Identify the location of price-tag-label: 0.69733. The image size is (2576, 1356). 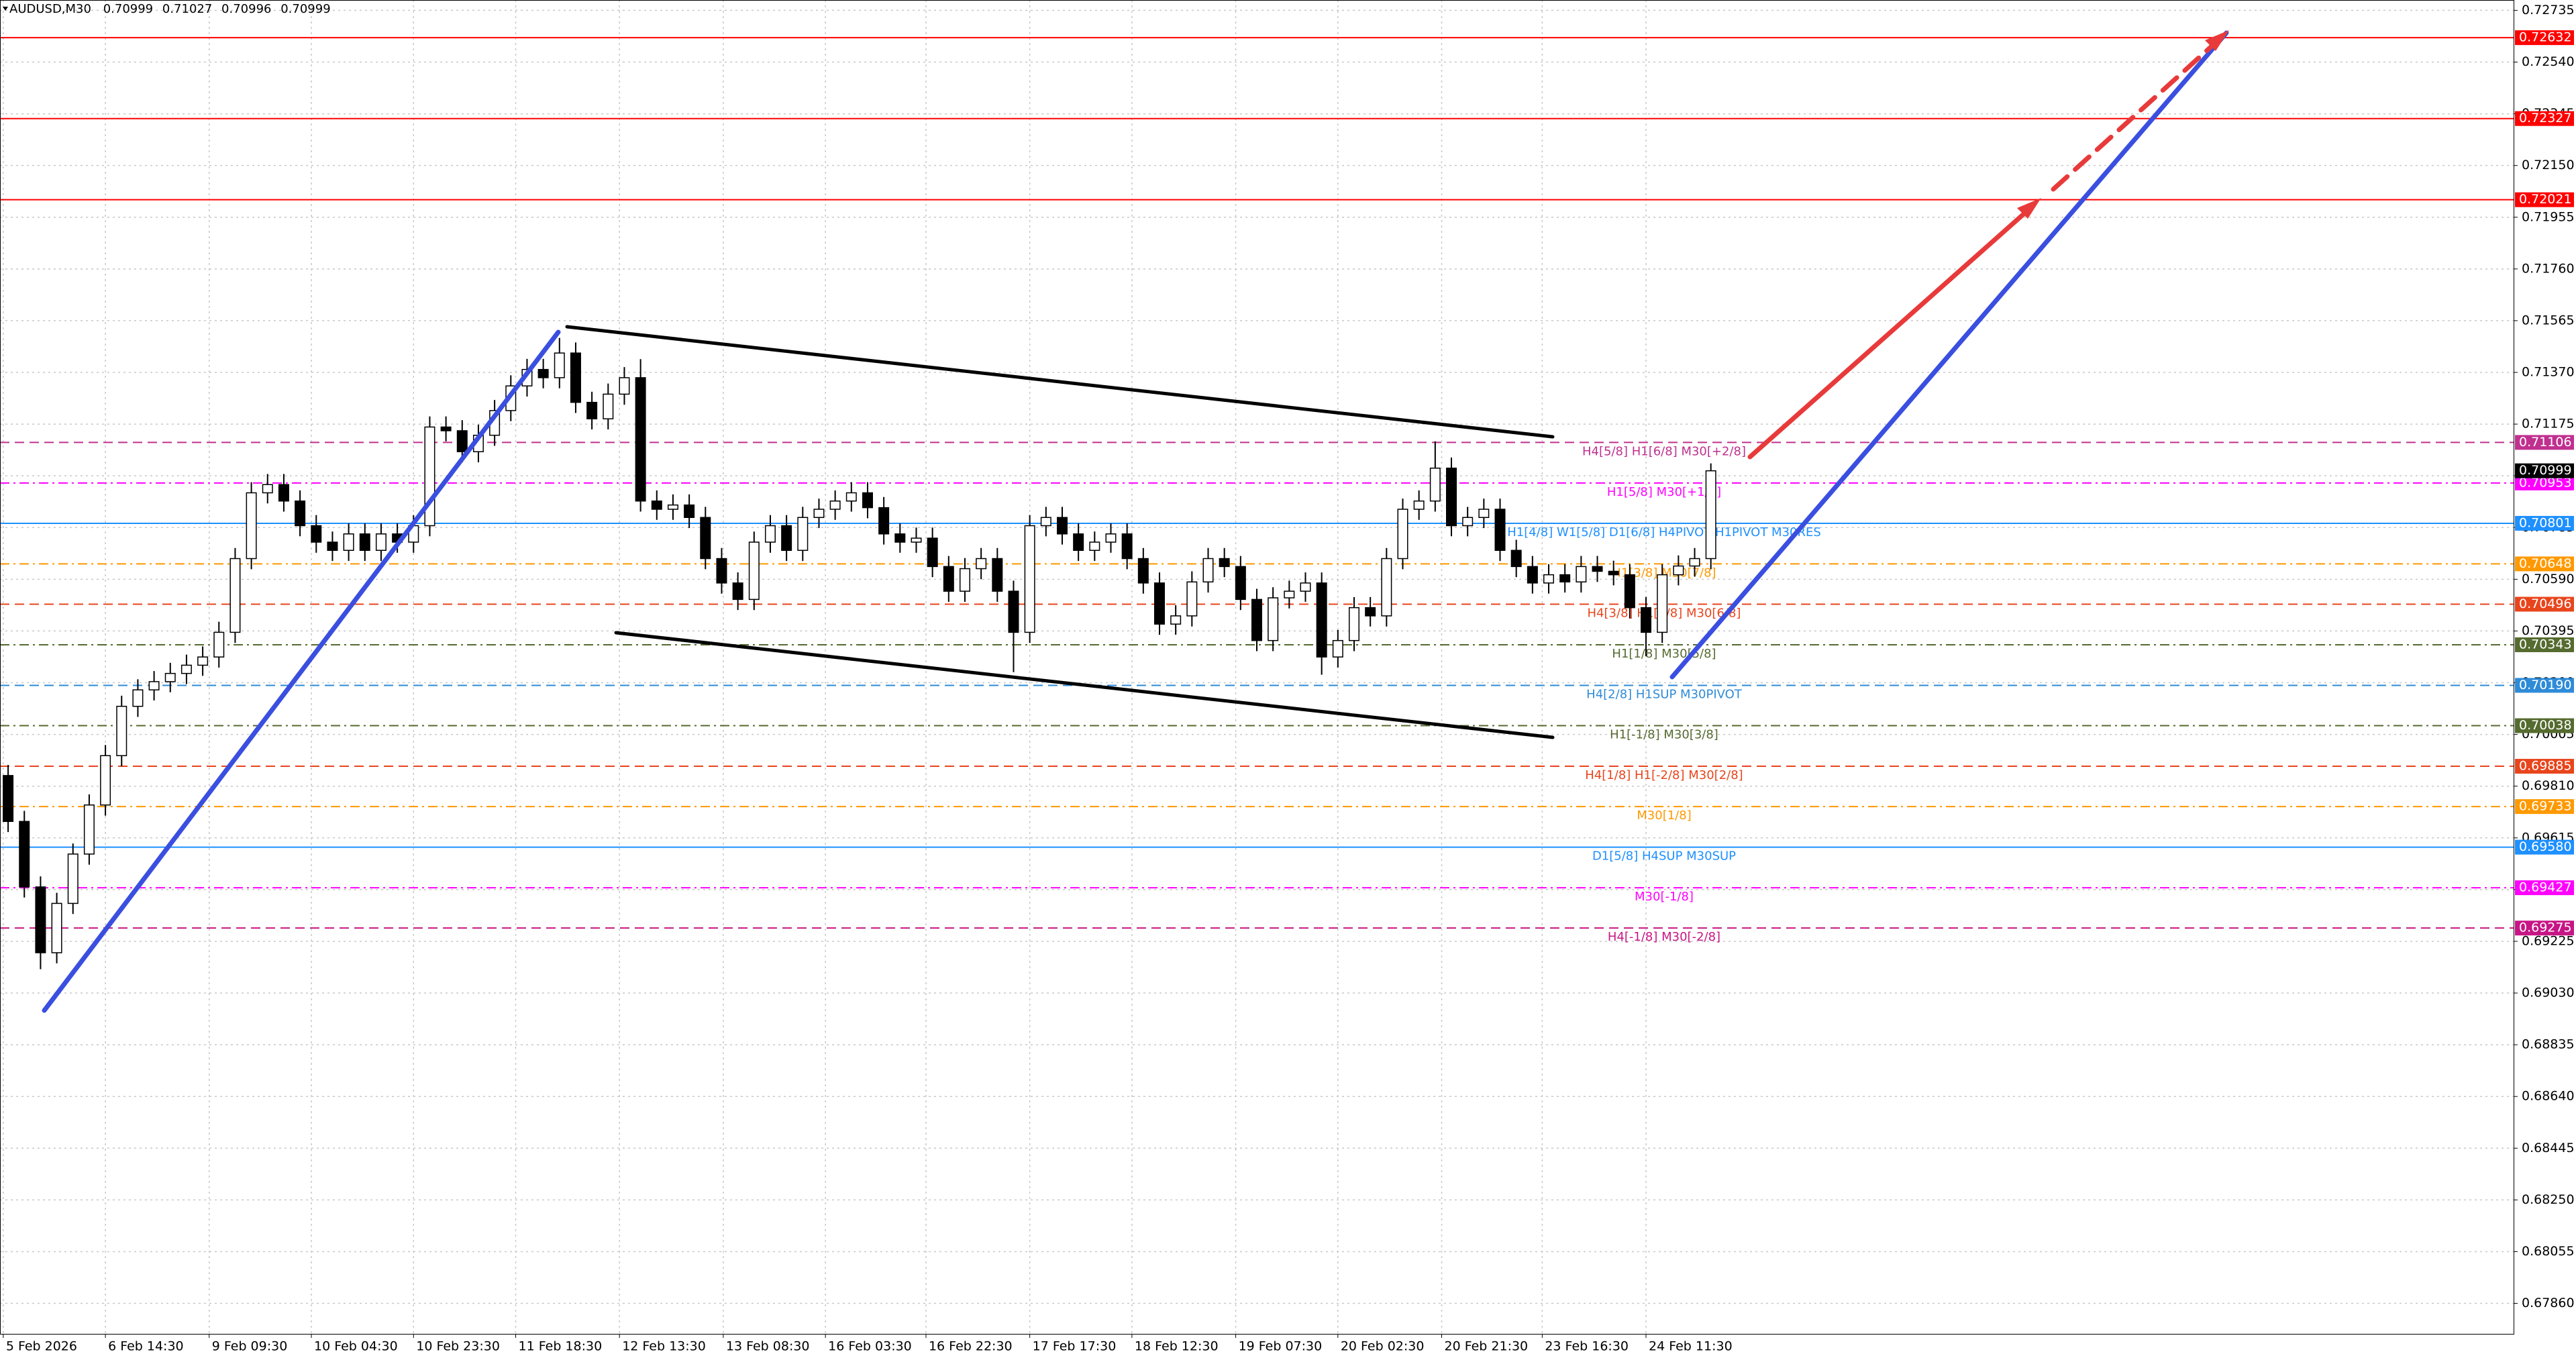
(2545, 806).